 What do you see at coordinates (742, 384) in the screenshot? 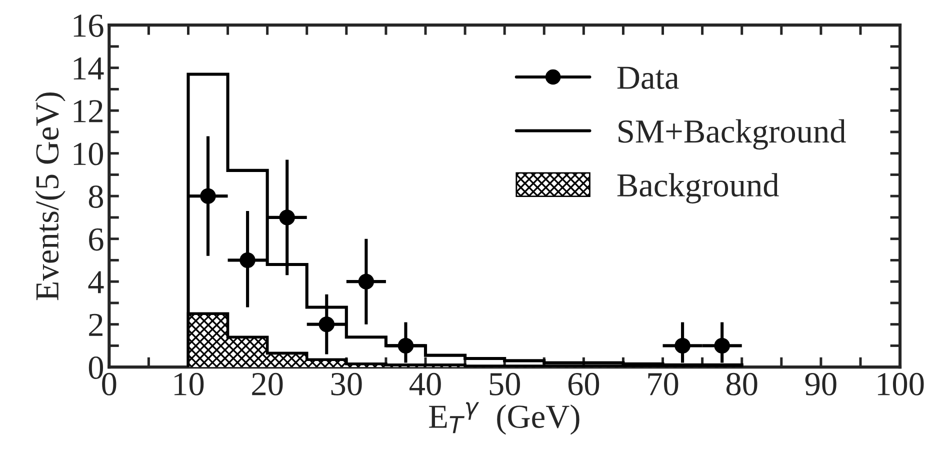
I see `x-tick-label: 80` at bounding box center [742, 384].